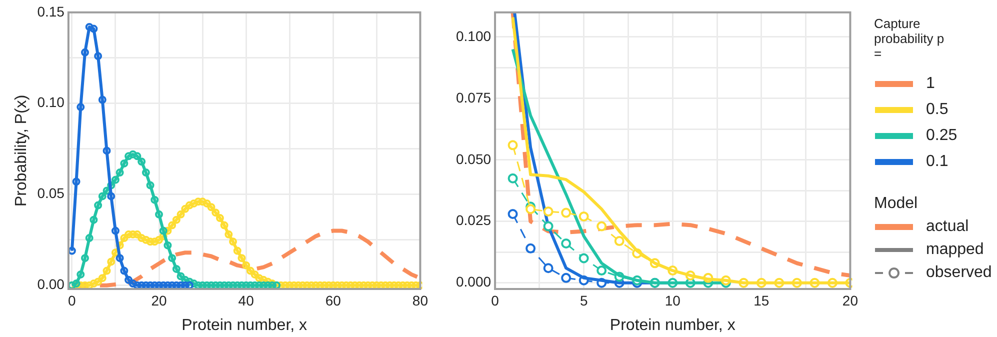 This screenshot has width=997, height=337. Describe the element at coordinates (474, 158) in the screenshot. I see `y-tick-label: 0.050` at that location.